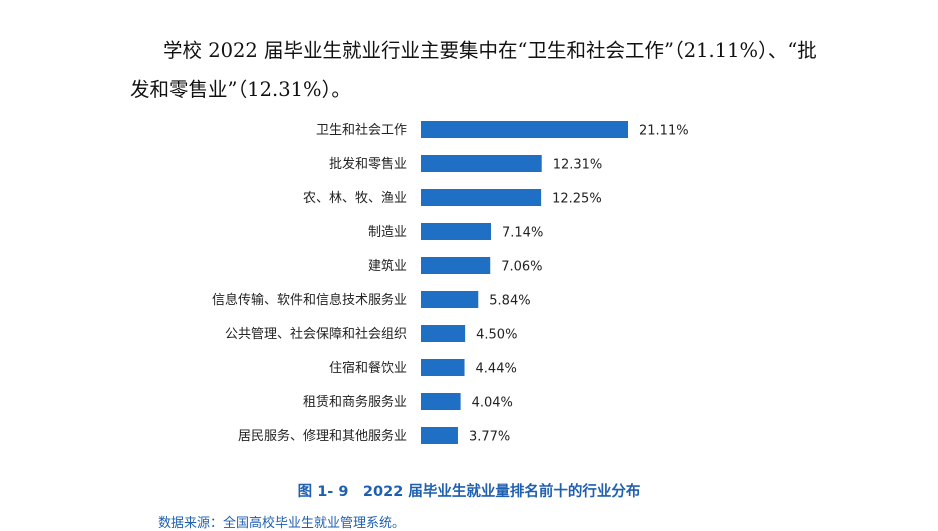  I want to click on value-label: 12.25%, so click(577, 199).